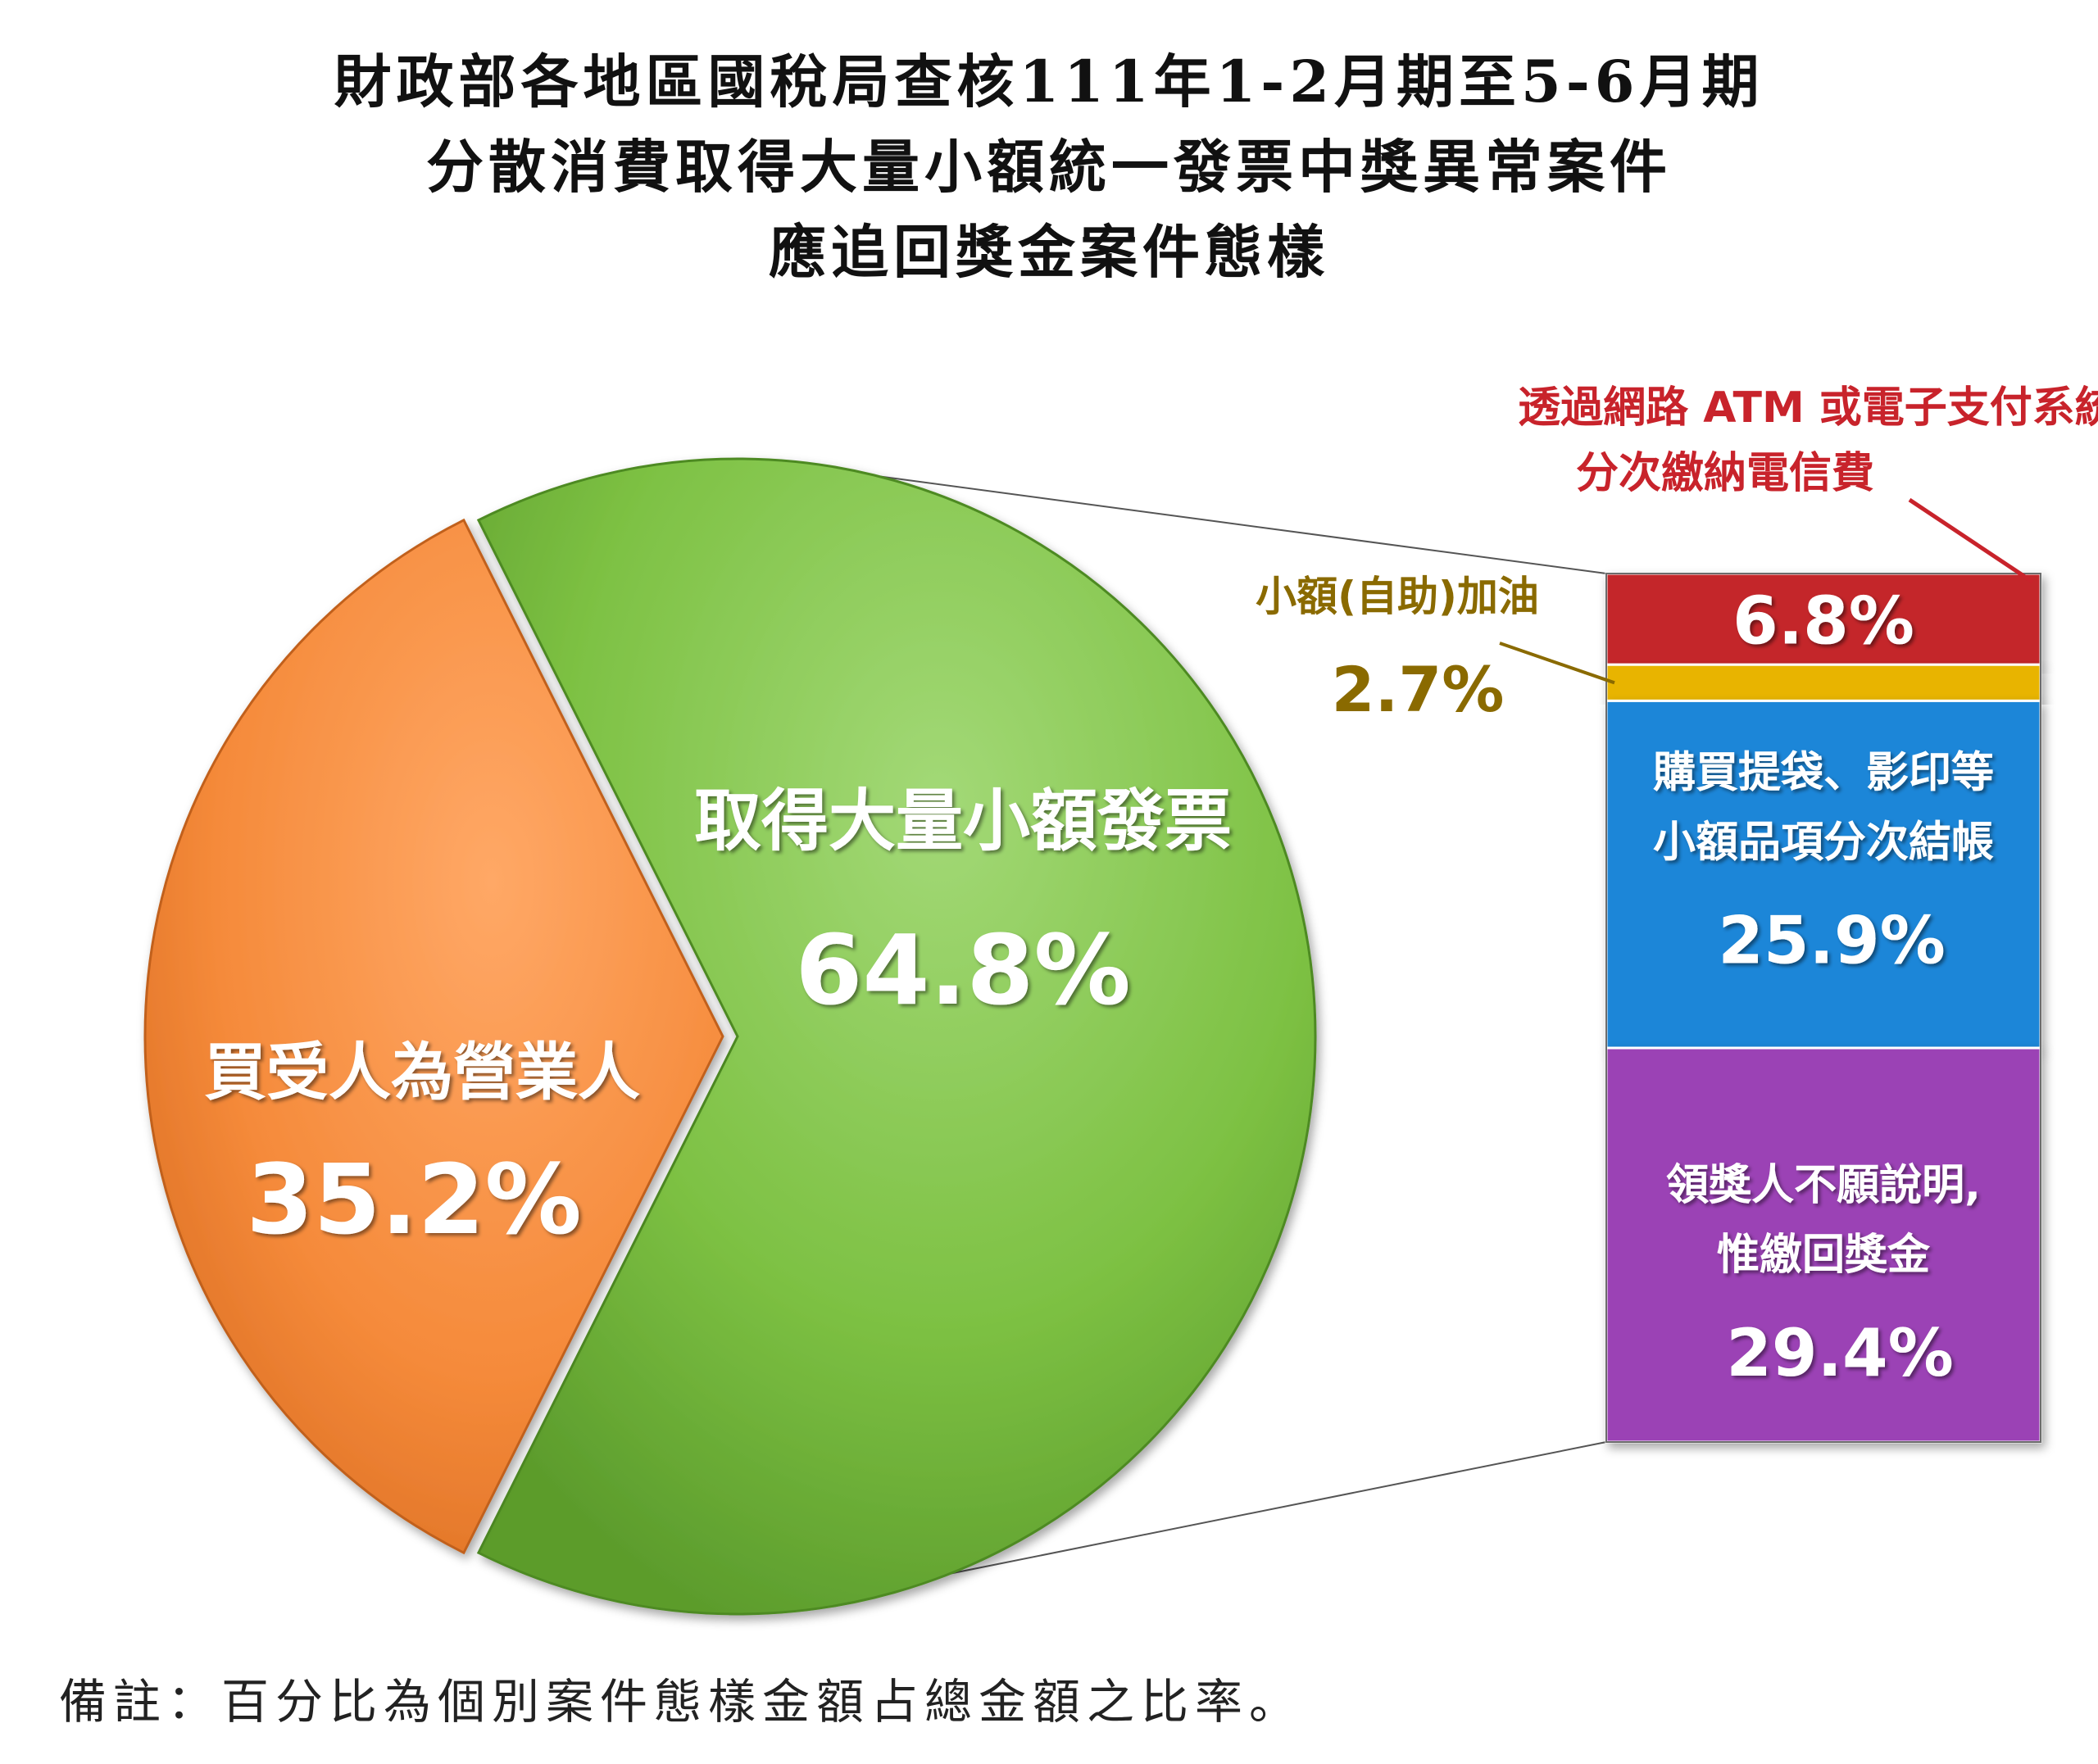 This screenshot has width=2098, height=1764. What do you see at coordinates (422, 1072) in the screenshot?
I see `pie-label-orange: 買受人為營業人` at bounding box center [422, 1072].